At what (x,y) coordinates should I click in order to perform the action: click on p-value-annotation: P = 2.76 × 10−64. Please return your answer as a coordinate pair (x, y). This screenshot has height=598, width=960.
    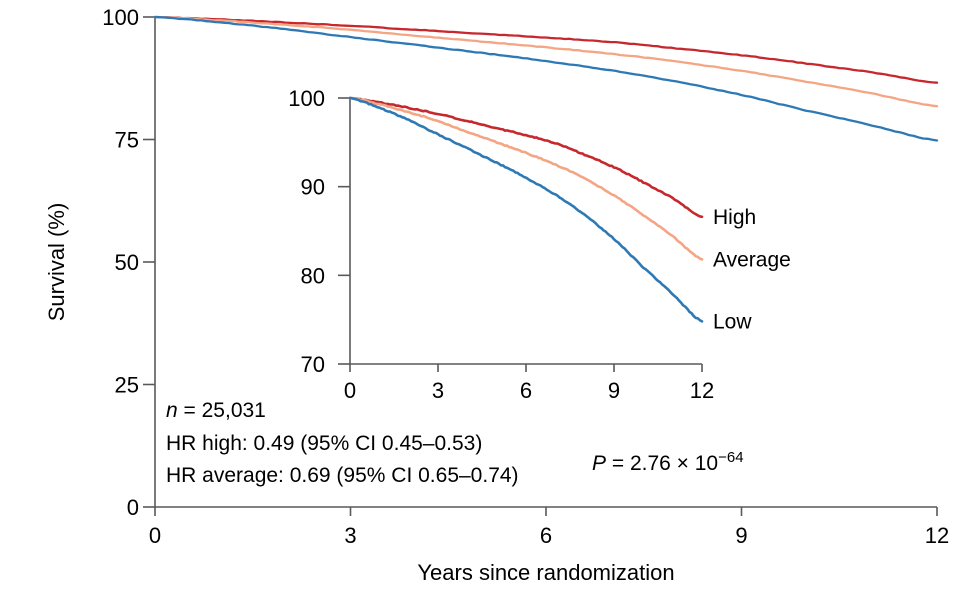
    Looking at the image, I should click on (668, 462).